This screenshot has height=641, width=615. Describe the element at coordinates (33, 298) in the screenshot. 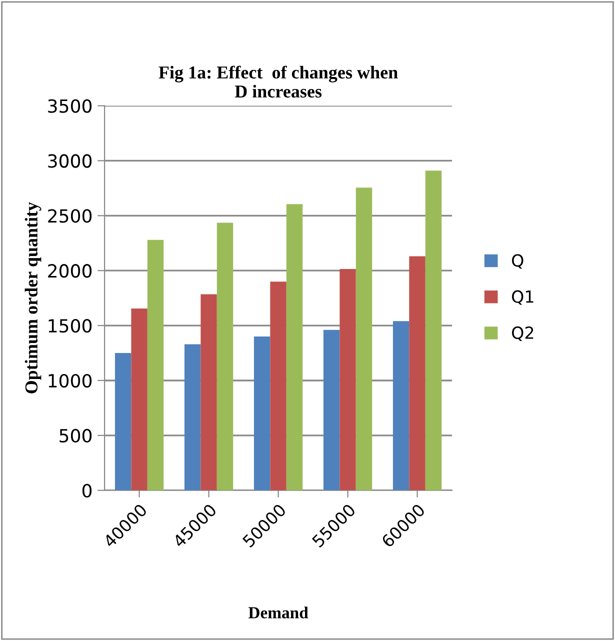

I see `y-axis-title: Optimum order quantity` at that location.